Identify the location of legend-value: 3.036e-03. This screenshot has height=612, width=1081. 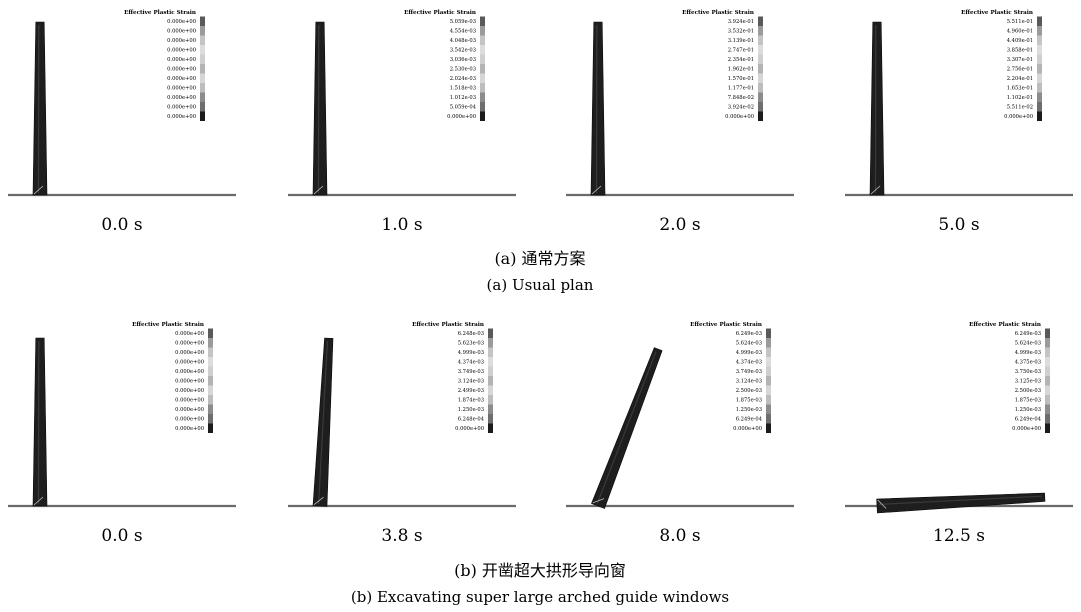
(463, 60).